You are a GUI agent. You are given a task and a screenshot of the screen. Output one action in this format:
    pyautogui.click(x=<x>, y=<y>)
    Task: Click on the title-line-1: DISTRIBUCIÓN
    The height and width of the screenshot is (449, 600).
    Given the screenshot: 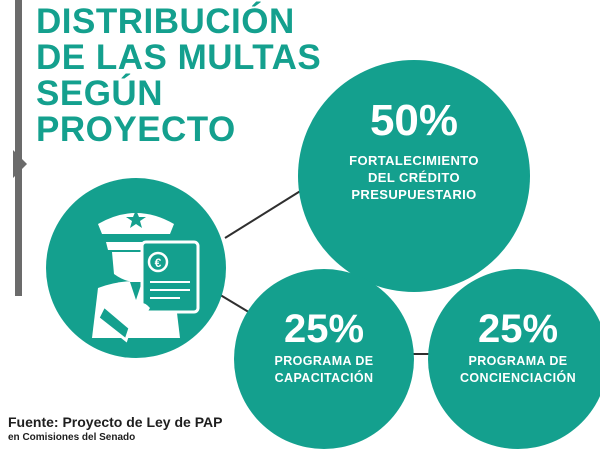 What is the action you would take?
    pyautogui.click(x=165, y=21)
    